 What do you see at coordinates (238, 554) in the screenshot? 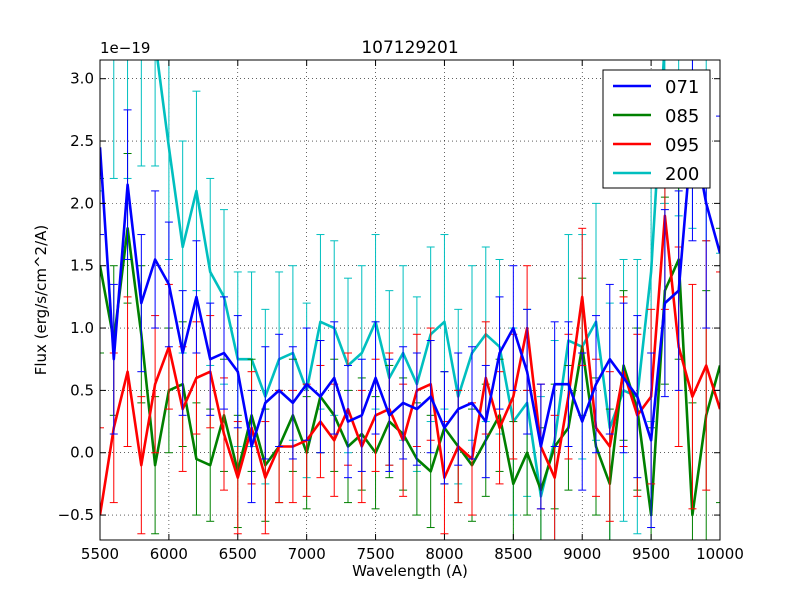
I see `x-tick-label: 6500` at bounding box center [238, 554].